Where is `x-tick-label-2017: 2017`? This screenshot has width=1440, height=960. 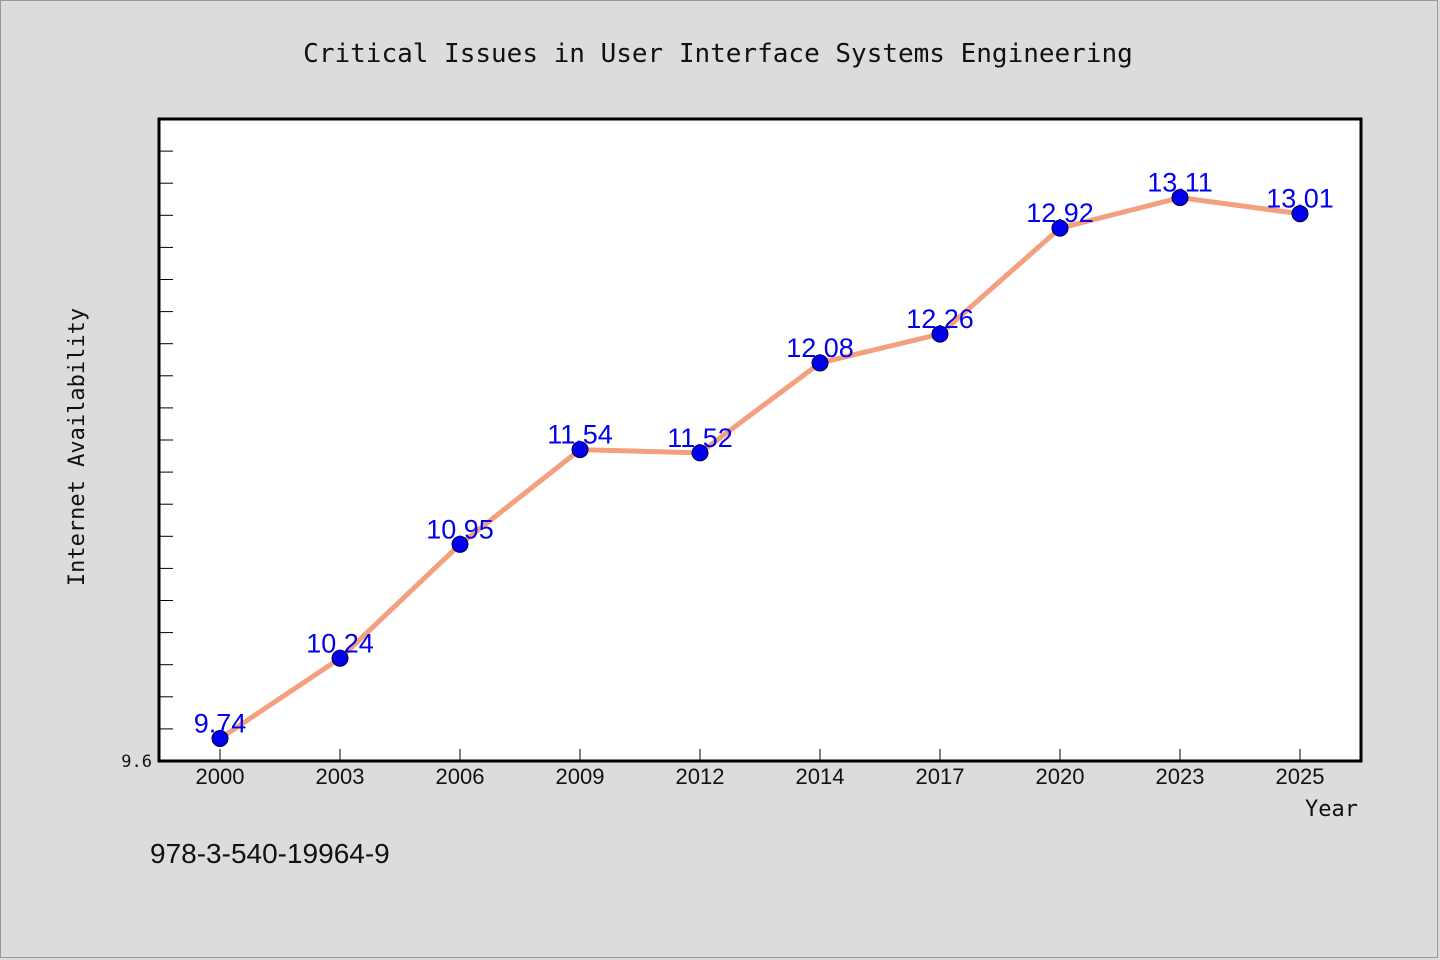 x-tick-label-2017: 2017 is located at coordinates (940, 776).